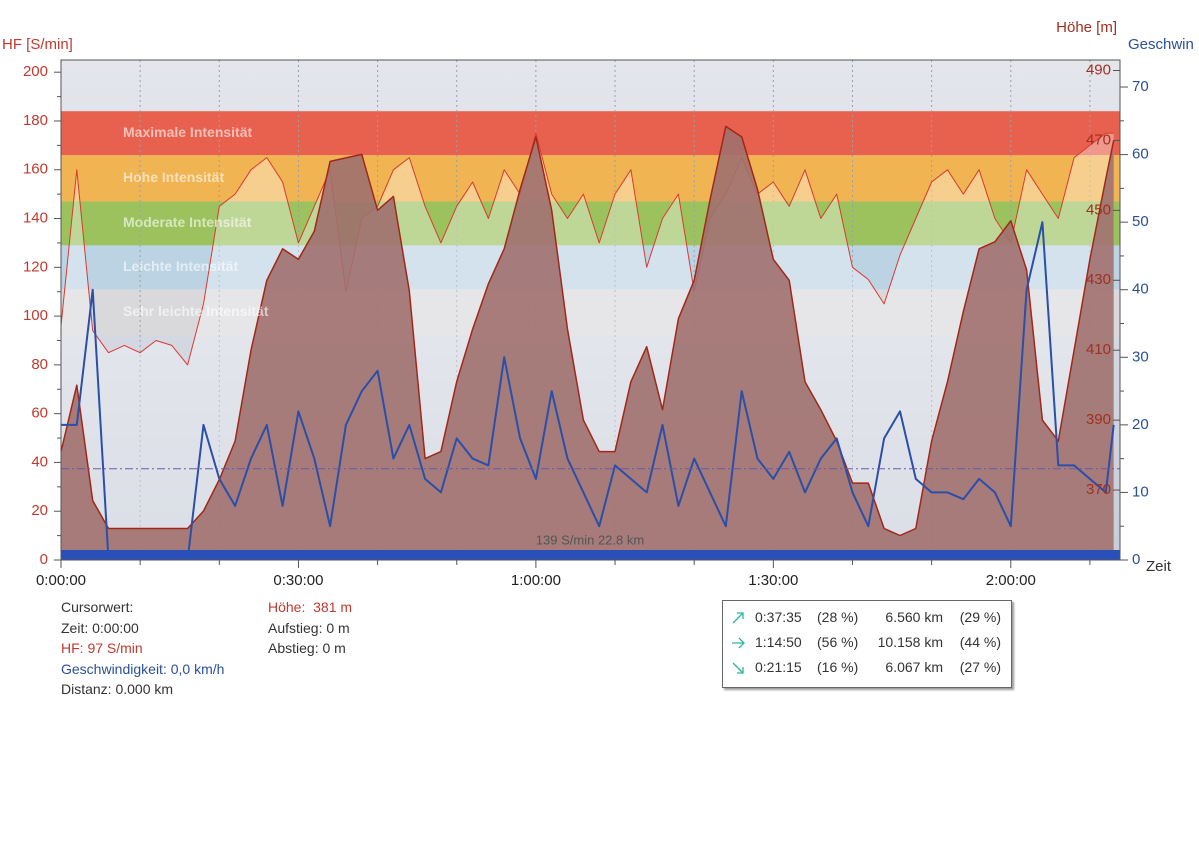 The height and width of the screenshot is (843, 1199). Describe the element at coordinates (310, 607) in the screenshot. I see `info-altitude: Höhe: 381 m` at that location.